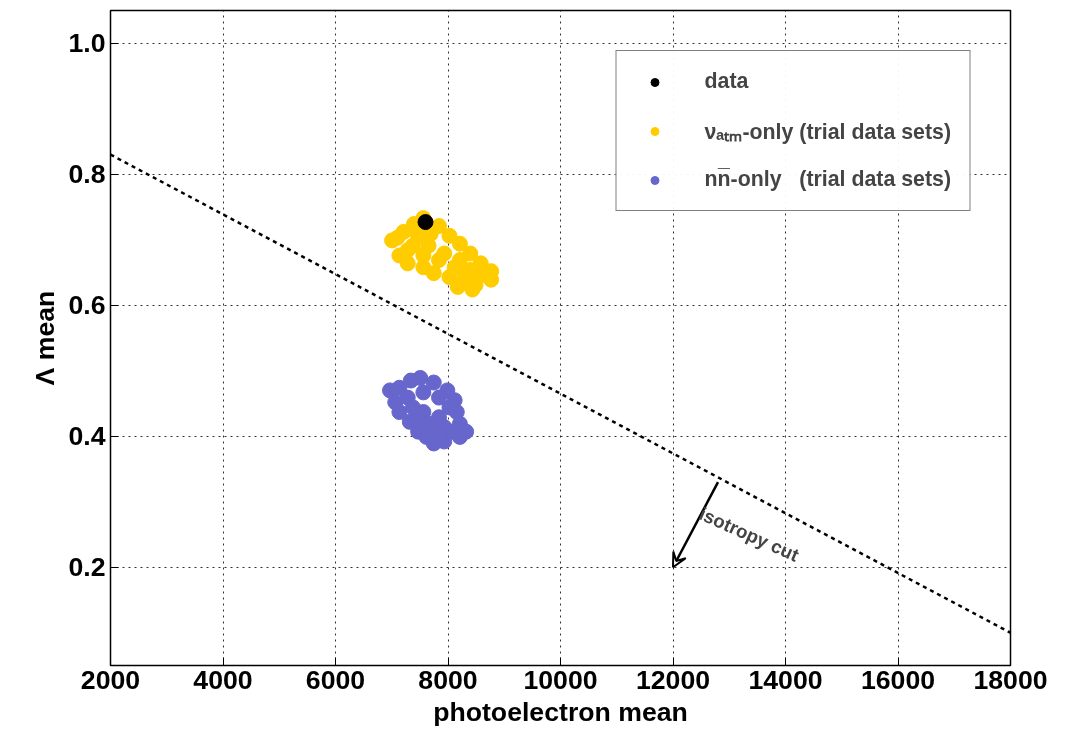 This screenshot has width=1078, height=755. Describe the element at coordinates (87, 567) in the screenshot. I see `y-tick-label: 0.2` at that location.